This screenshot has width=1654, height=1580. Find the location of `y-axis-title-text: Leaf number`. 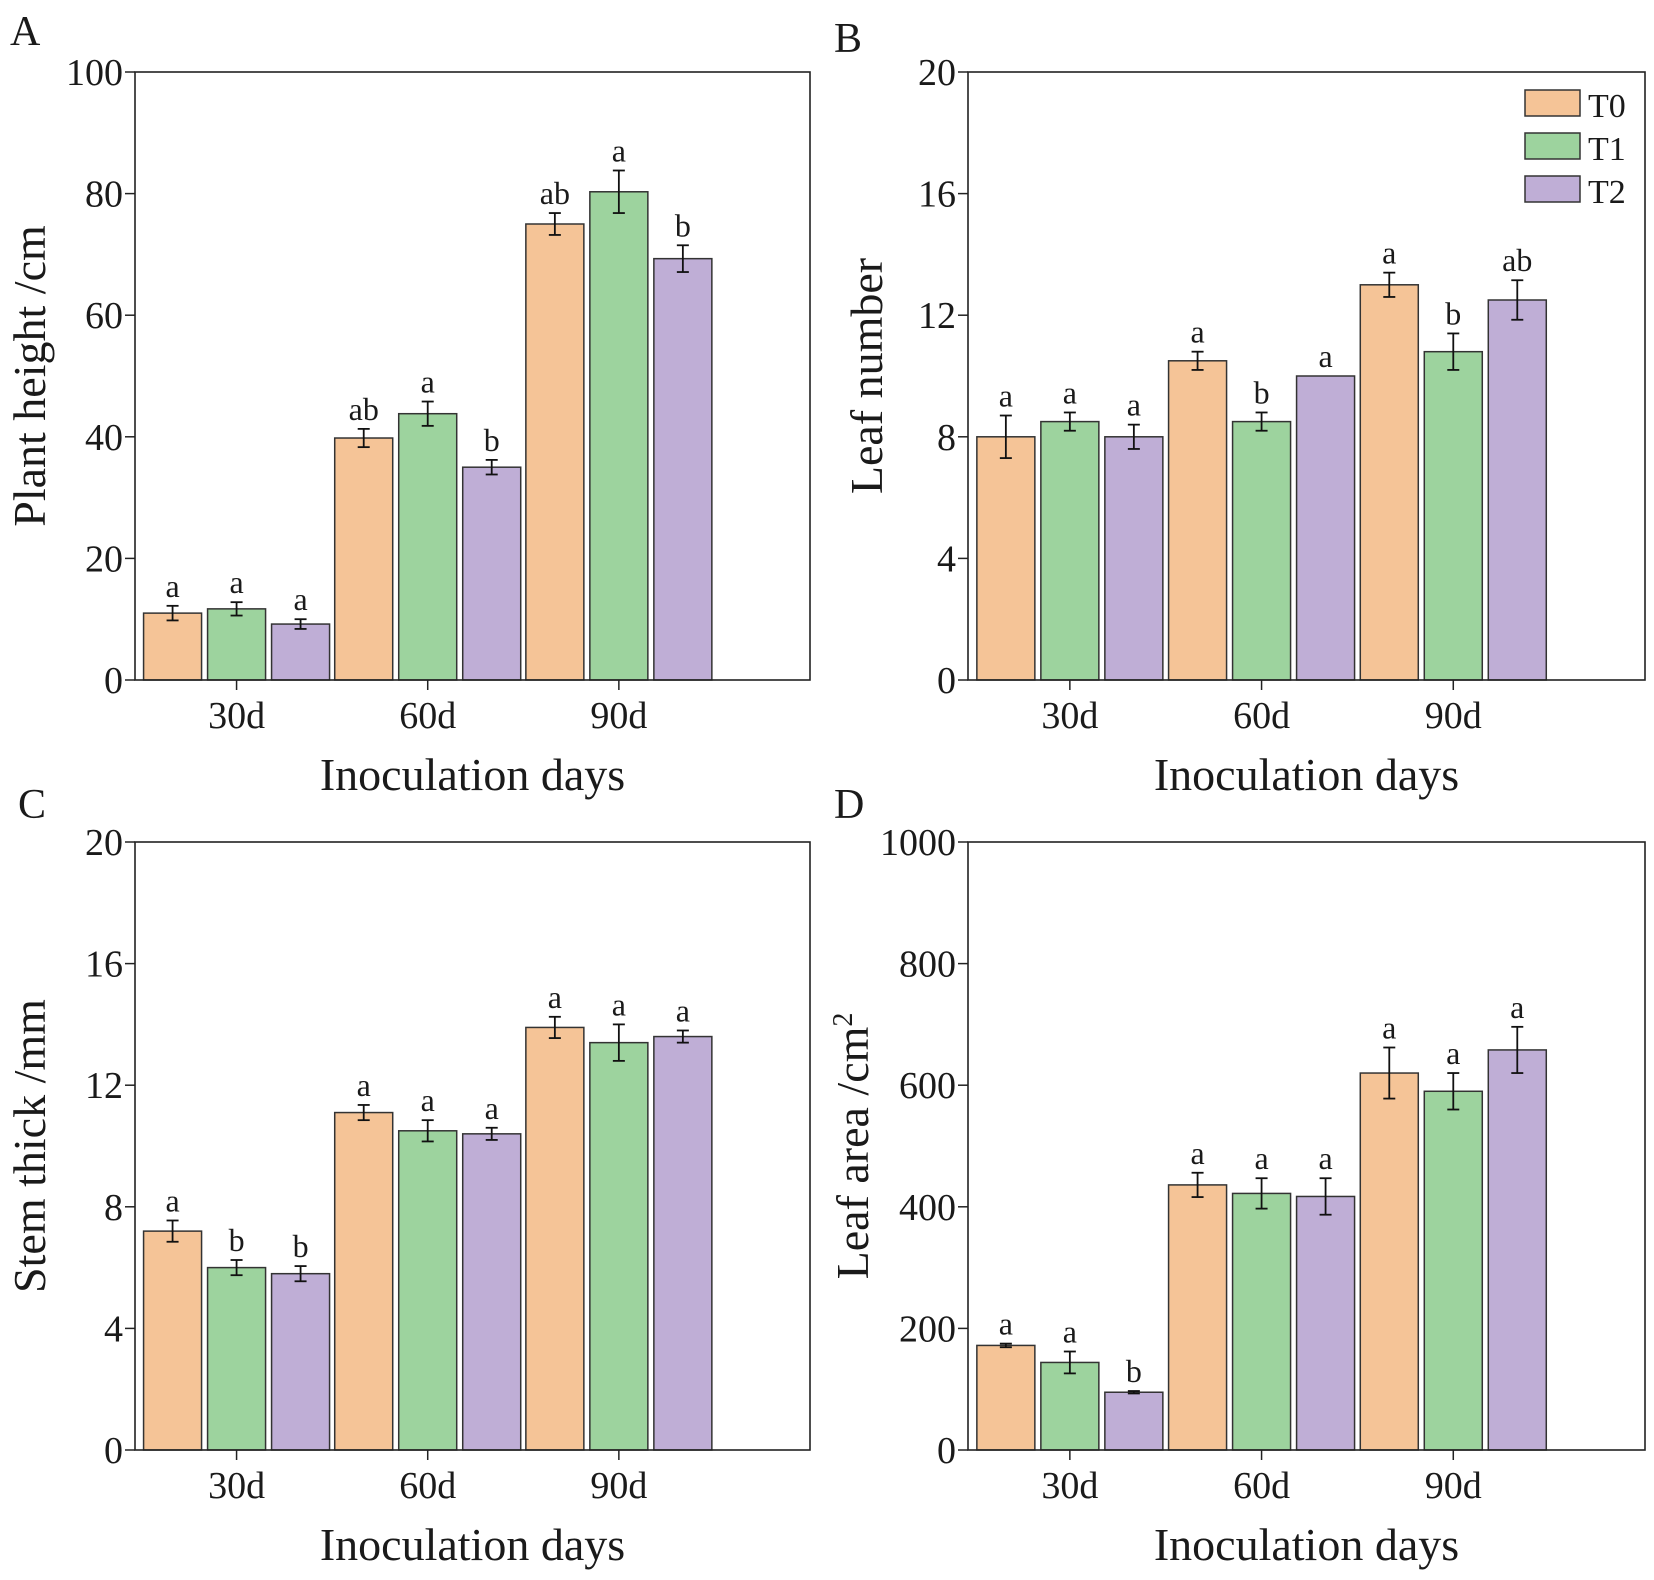

y-axis-title-text: Leaf number is located at coordinates (866, 376).